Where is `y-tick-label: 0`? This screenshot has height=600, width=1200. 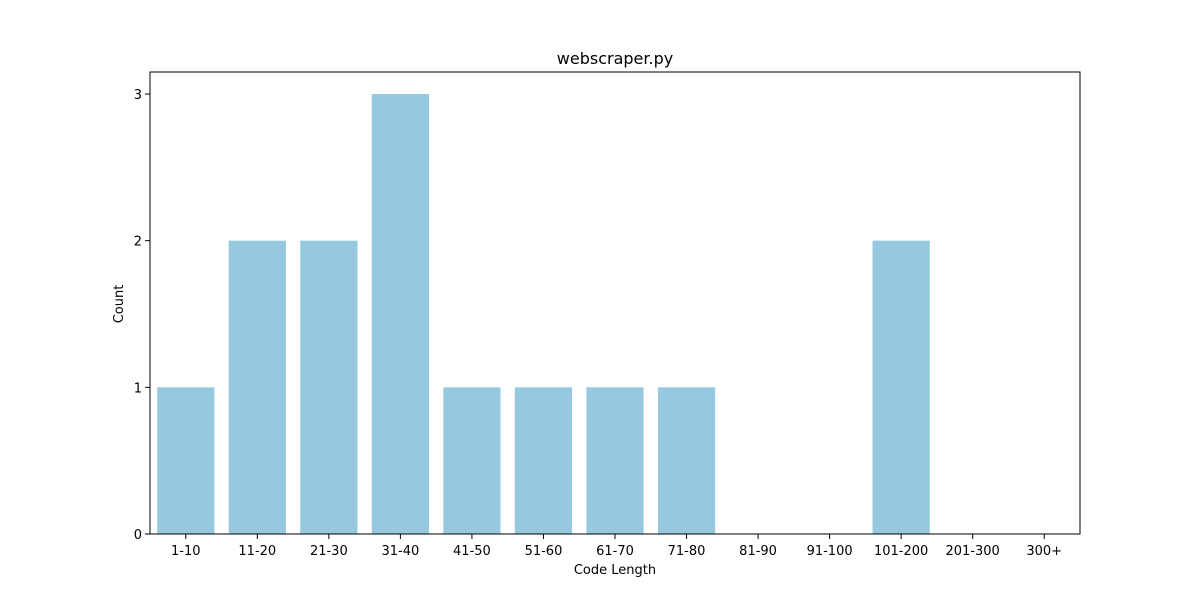
y-tick-label: 0 is located at coordinates (138, 535).